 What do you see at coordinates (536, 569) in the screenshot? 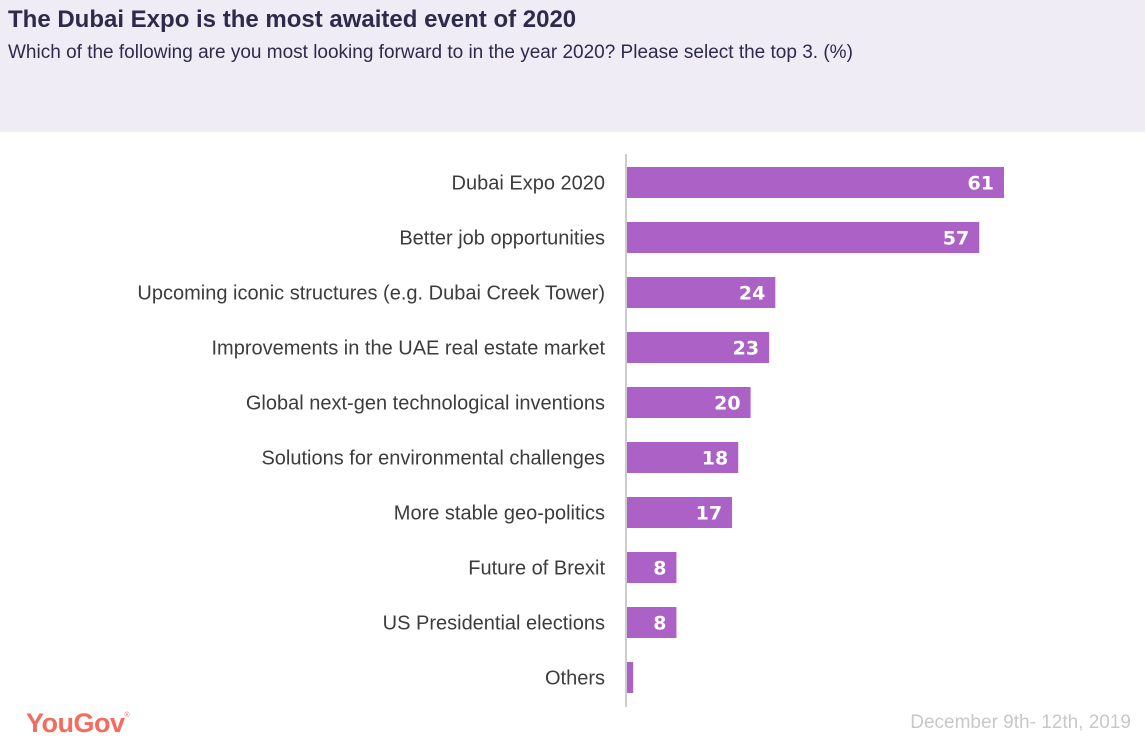
I see `category-label: Future of Brexit` at bounding box center [536, 569].